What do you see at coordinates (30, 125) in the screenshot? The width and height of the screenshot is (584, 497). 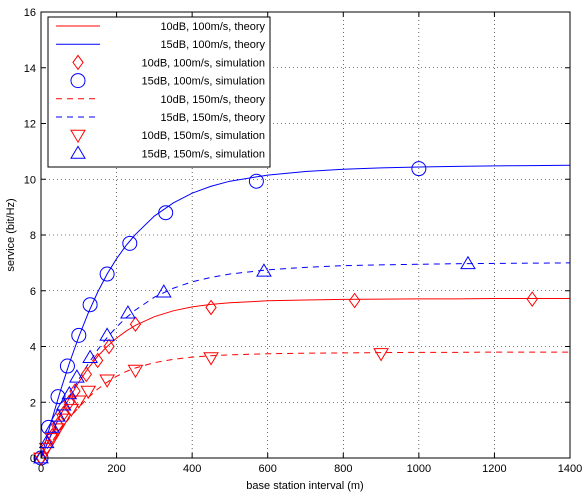 I see `y-tick-label: 12` at bounding box center [30, 125].